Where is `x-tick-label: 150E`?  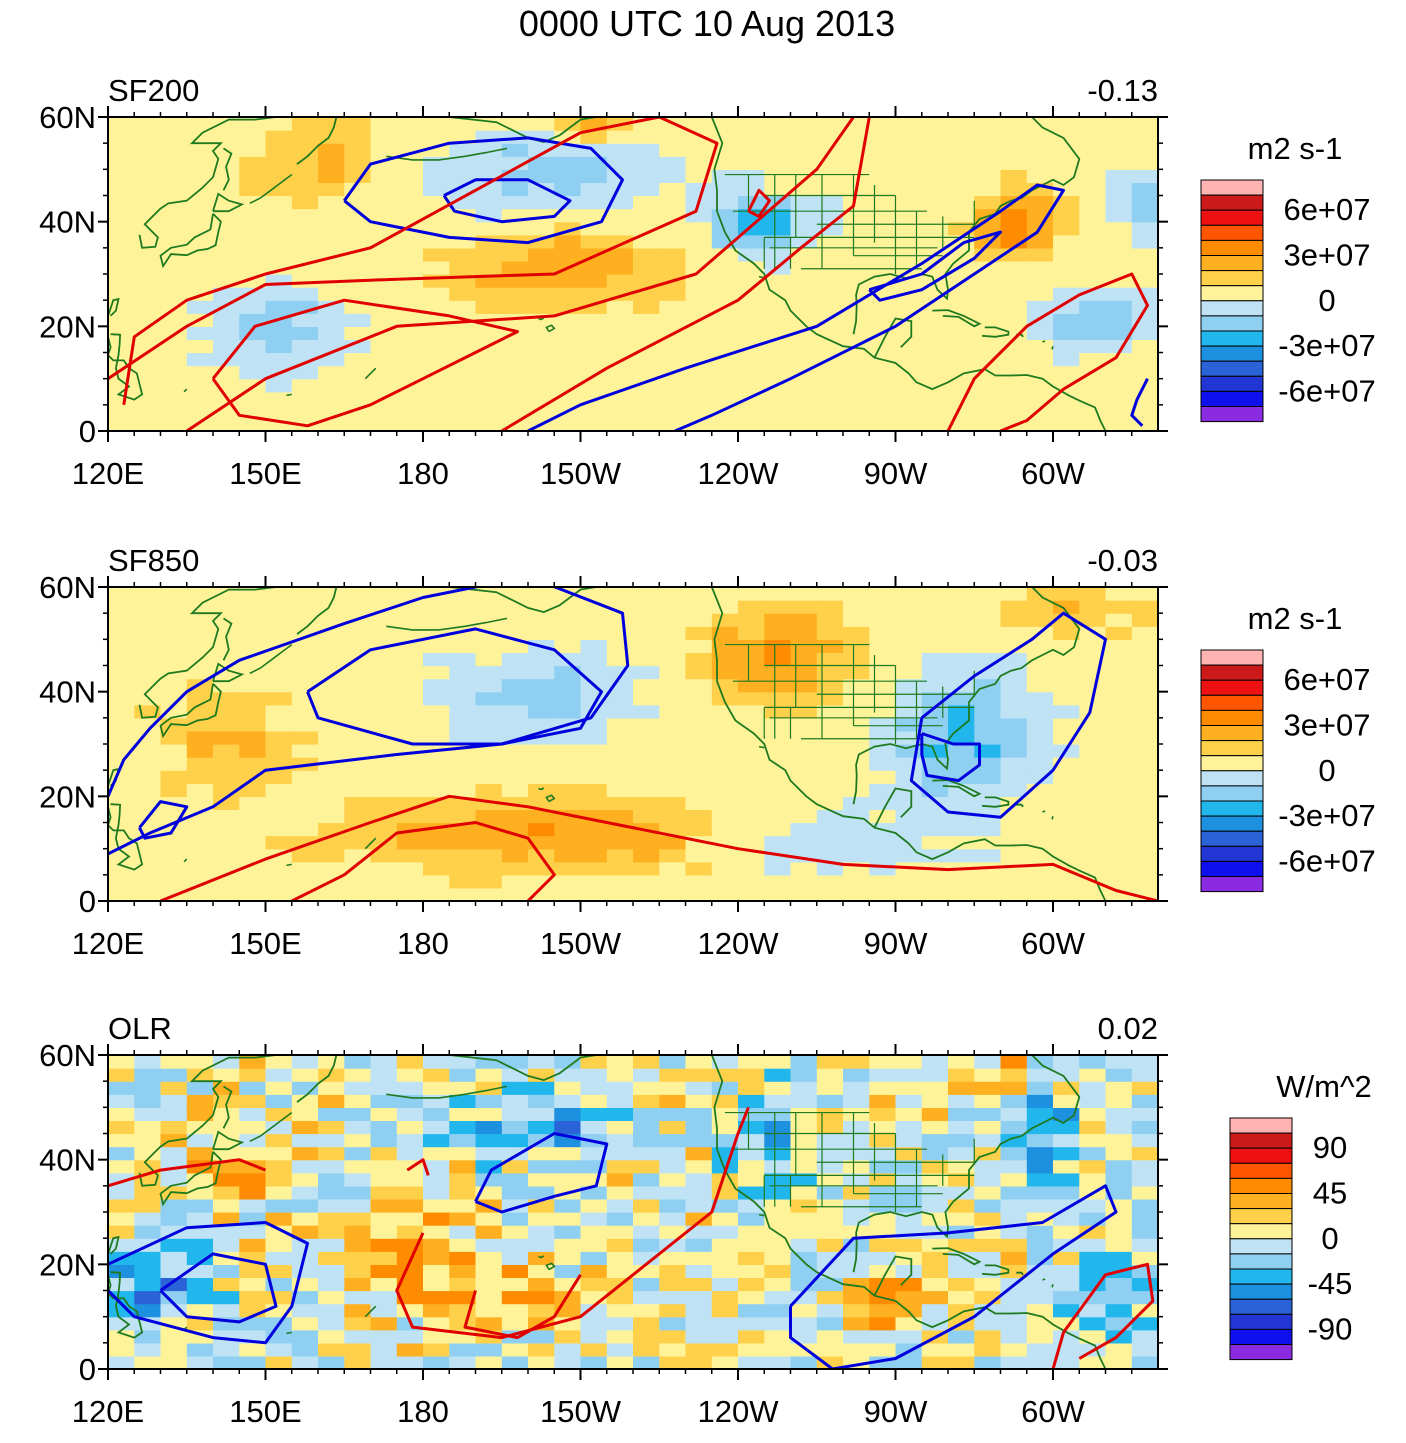 x-tick-label: 150E is located at coordinates (265, 473).